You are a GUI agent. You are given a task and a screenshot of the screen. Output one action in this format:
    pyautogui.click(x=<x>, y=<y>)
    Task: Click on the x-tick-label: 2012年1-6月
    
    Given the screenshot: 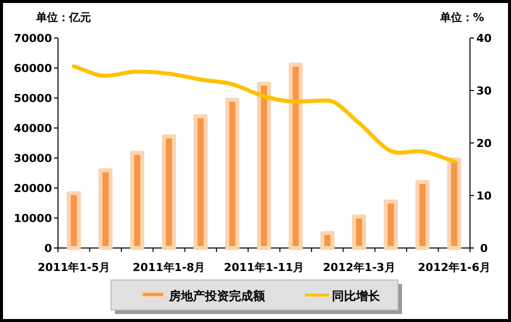 What is the action you would take?
    pyautogui.click(x=454, y=267)
    